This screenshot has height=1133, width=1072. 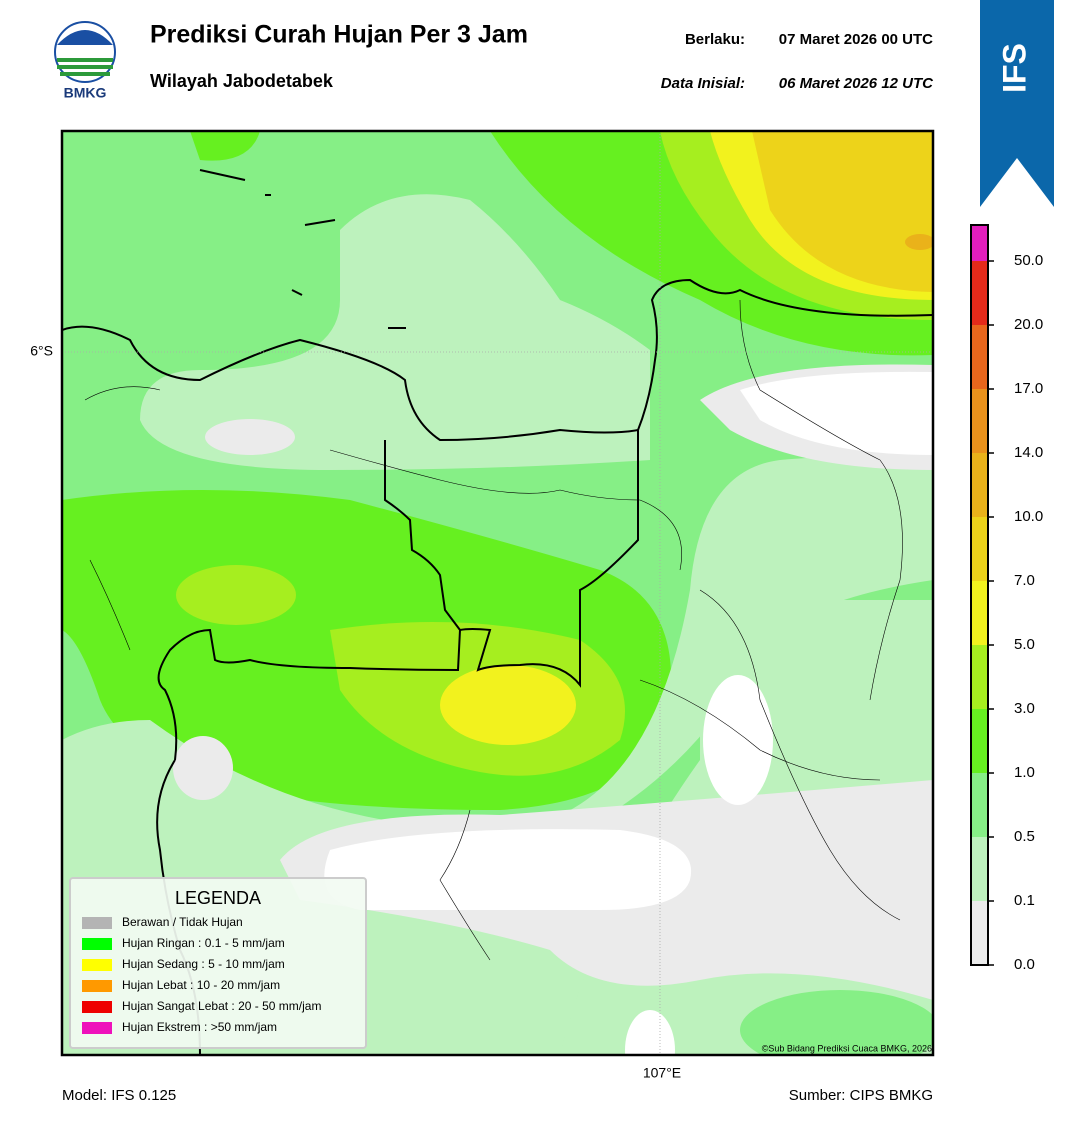 What do you see at coordinates (1024, 644) in the screenshot?
I see `colorbar-tick-label: 5.0` at bounding box center [1024, 644].